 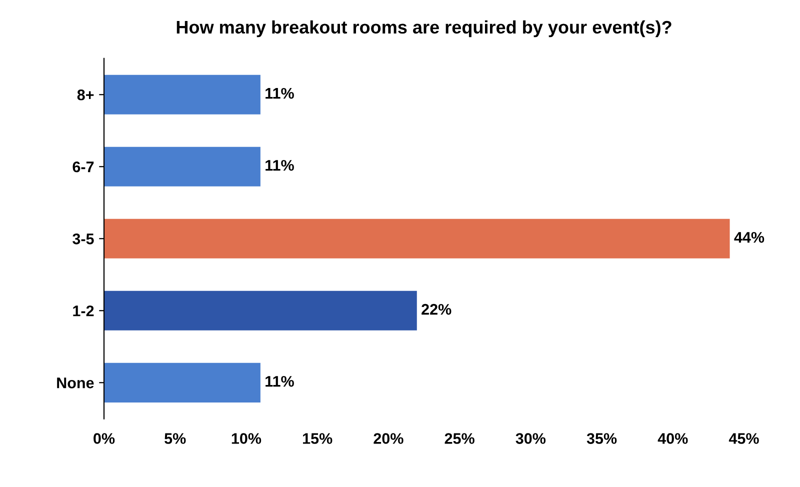 What do you see at coordinates (75, 383) in the screenshot?
I see `y-tick-label: None` at bounding box center [75, 383].